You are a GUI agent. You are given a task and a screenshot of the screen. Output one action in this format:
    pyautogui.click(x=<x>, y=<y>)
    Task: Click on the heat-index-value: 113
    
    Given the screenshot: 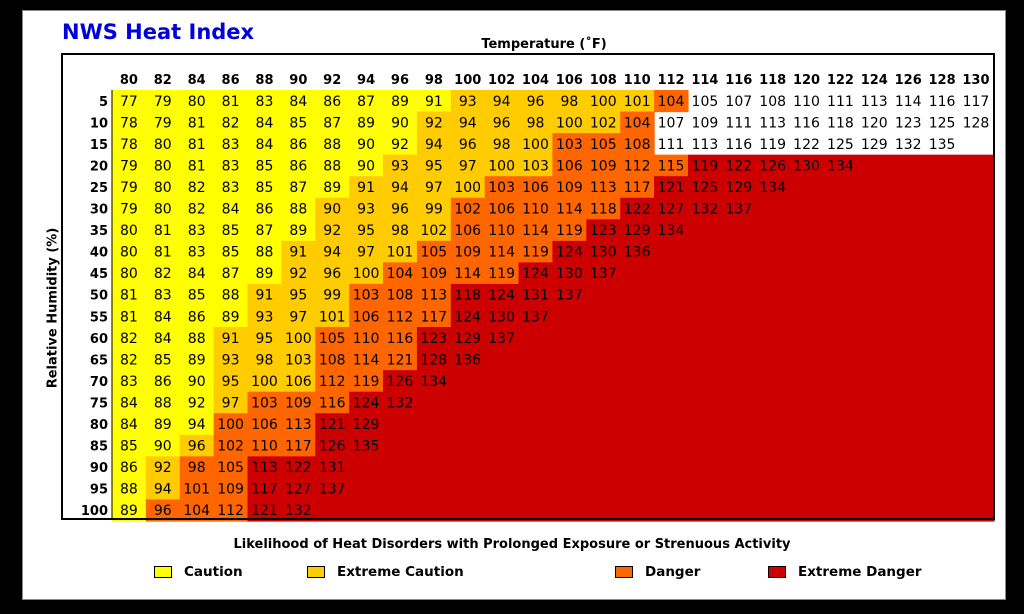 What is the action you would take?
    pyautogui.click(x=772, y=123)
    